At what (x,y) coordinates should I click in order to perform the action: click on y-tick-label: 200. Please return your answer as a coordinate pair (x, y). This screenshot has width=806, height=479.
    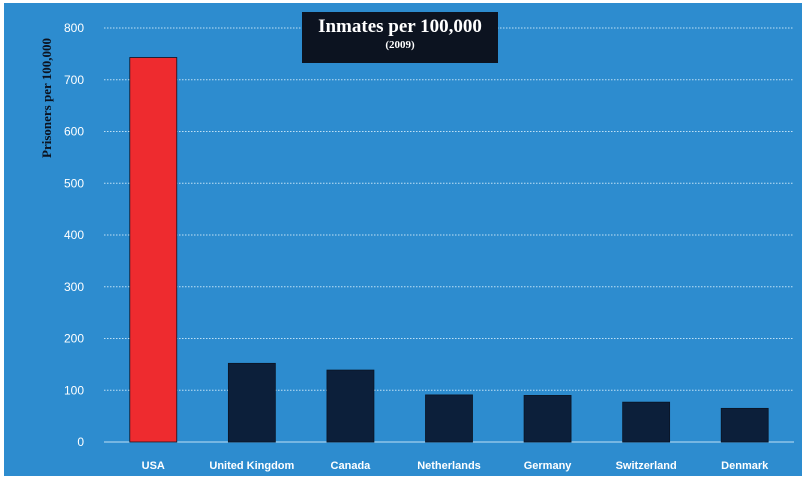
    Looking at the image, I should click on (74, 339).